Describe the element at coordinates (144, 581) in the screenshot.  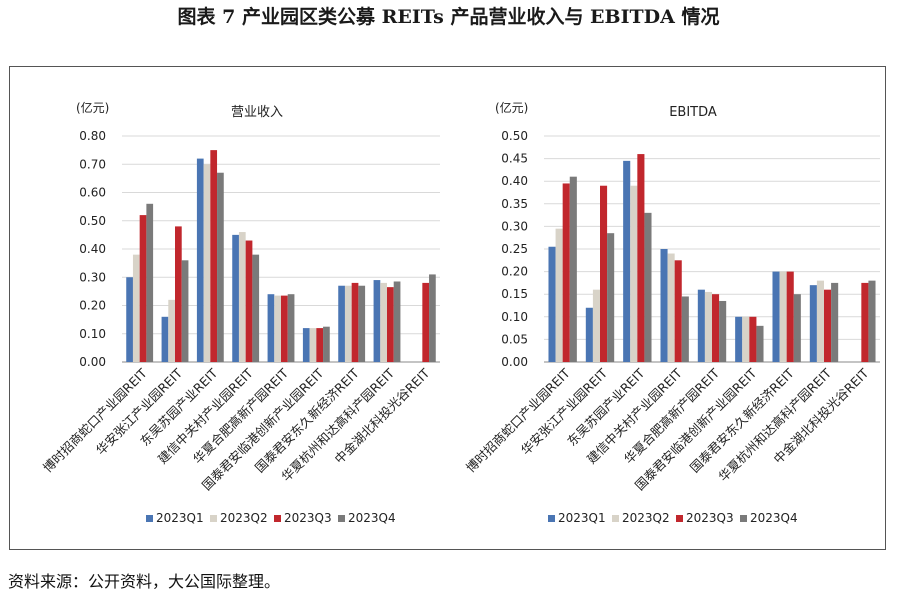
I see `source-note: 资料来源：公开资料，大公国际整理。` at that location.